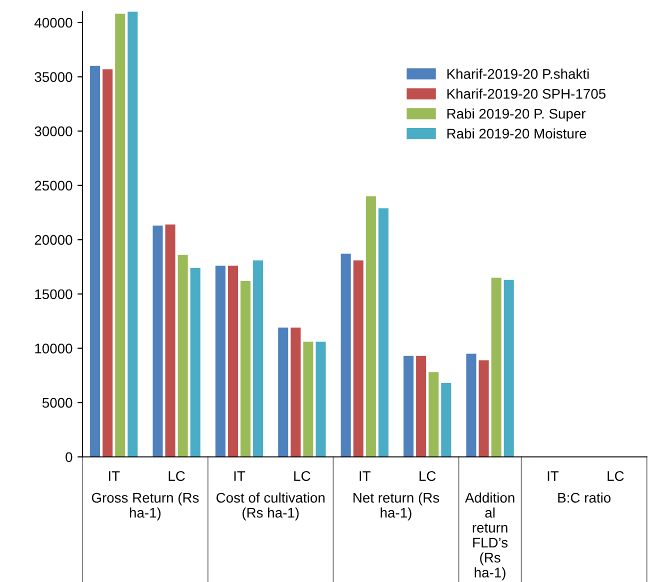  I want to click on y-tick-label: 25000, so click(53, 185).